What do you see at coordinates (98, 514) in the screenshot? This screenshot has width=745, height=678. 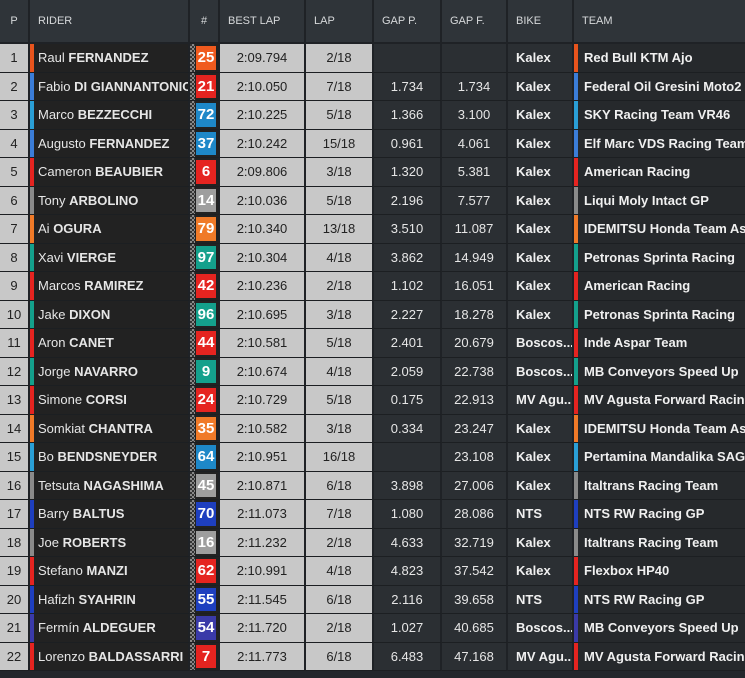 I see `rider-last-name: BALTUS` at bounding box center [98, 514].